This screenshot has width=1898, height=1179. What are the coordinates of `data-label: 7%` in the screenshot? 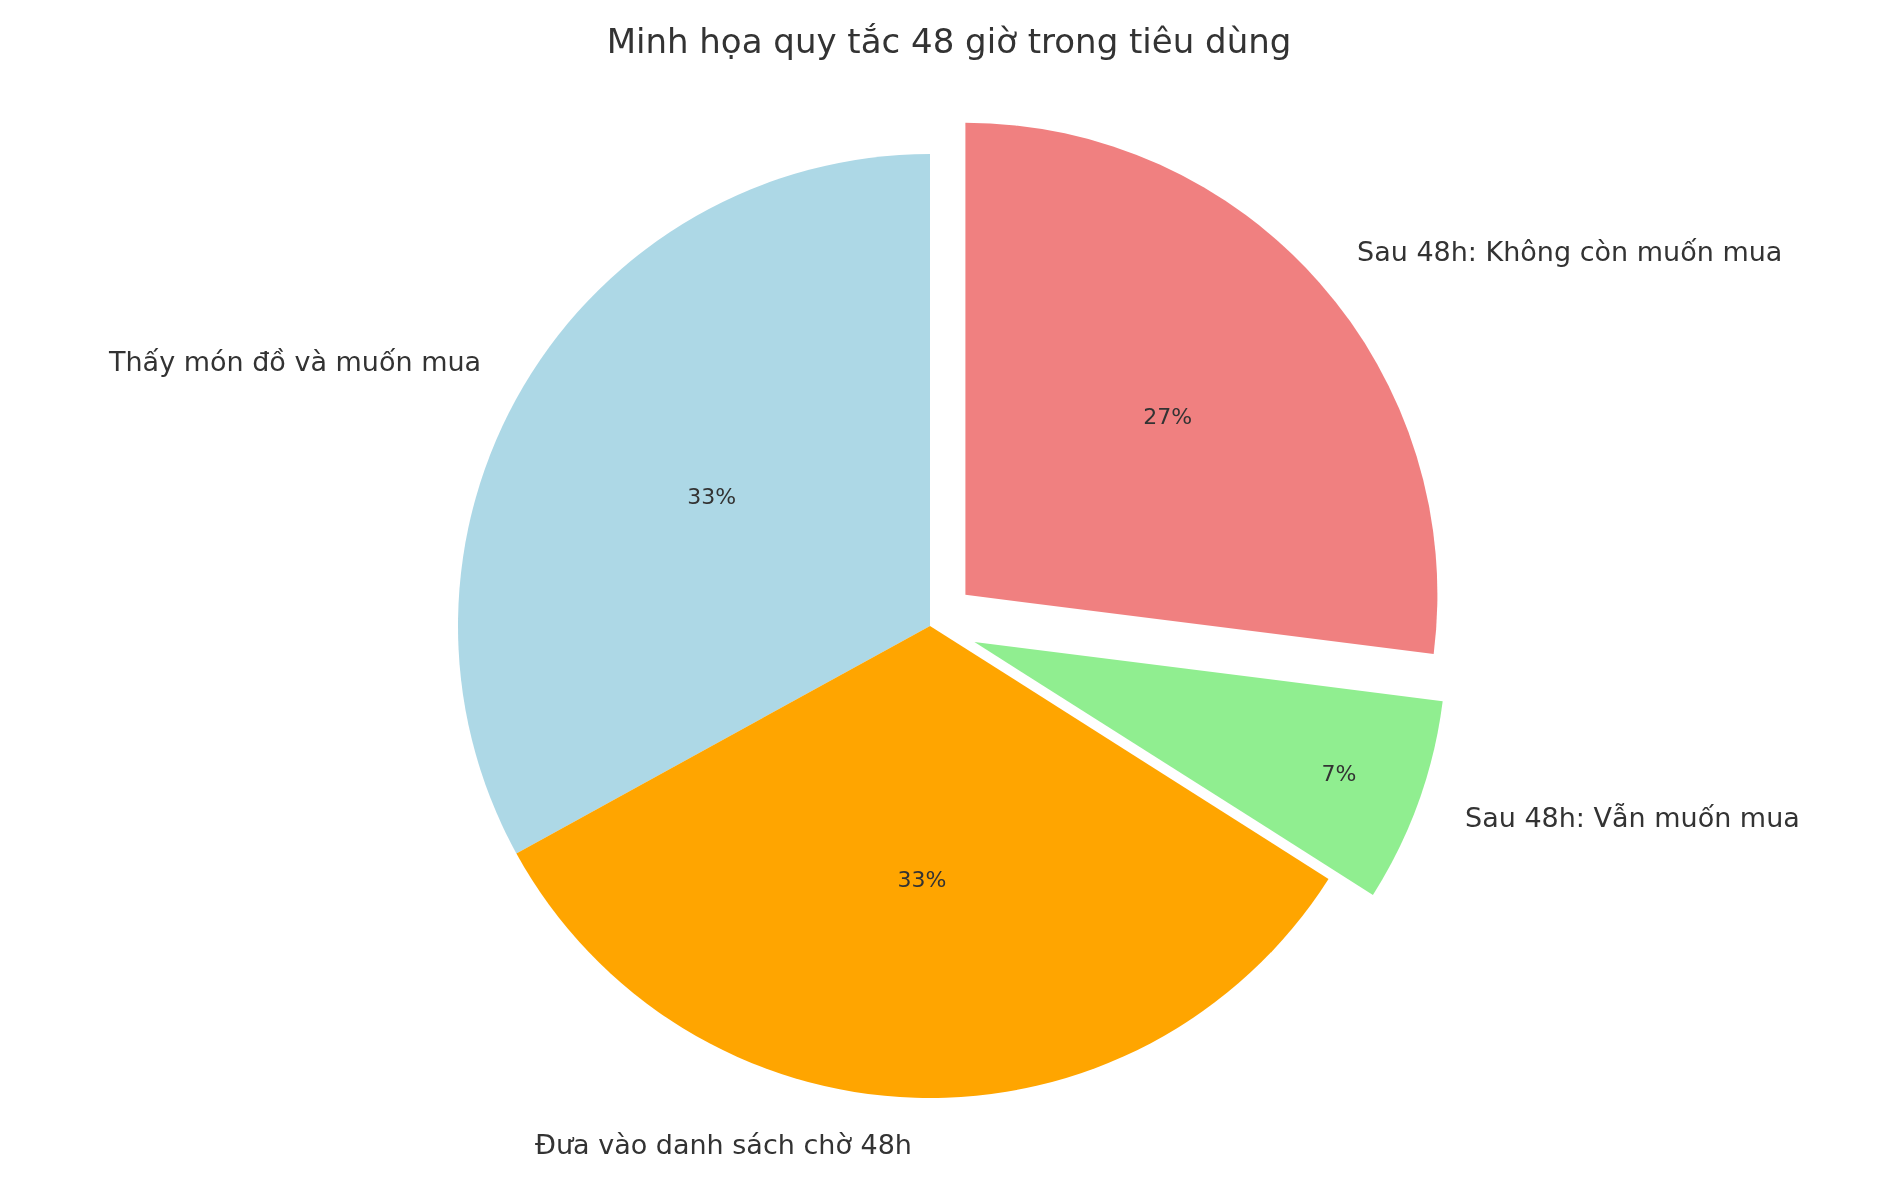 It's located at (1339, 773).